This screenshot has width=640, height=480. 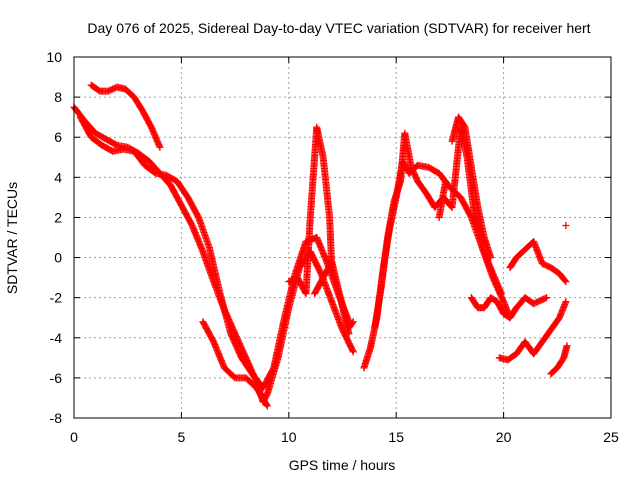 What do you see at coordinates (342, 465) in the screenshot?
I see `x-axis-label: GPS time / hours` at bounding box center [342, 465].